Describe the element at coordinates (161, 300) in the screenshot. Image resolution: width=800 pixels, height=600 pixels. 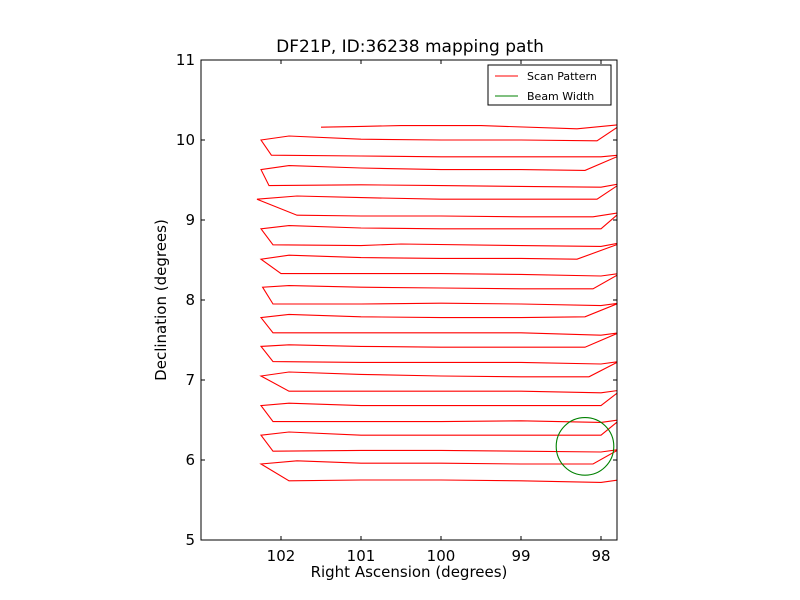
I see `y-axis-label: Declination (degrees)` at that location.